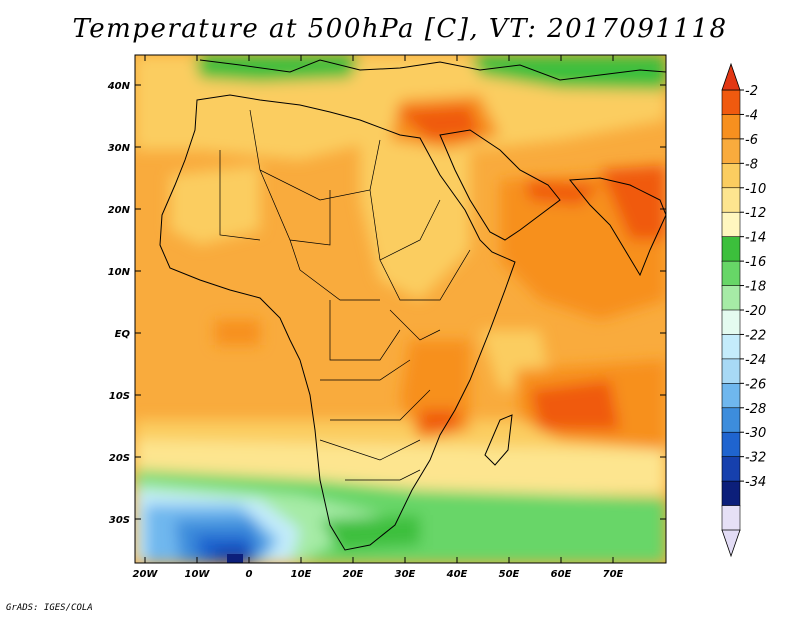  What do you see at coordinates (751, 91) in the screenshot?
I see `colorbar-label: -2` at bounding box center [751, 91].